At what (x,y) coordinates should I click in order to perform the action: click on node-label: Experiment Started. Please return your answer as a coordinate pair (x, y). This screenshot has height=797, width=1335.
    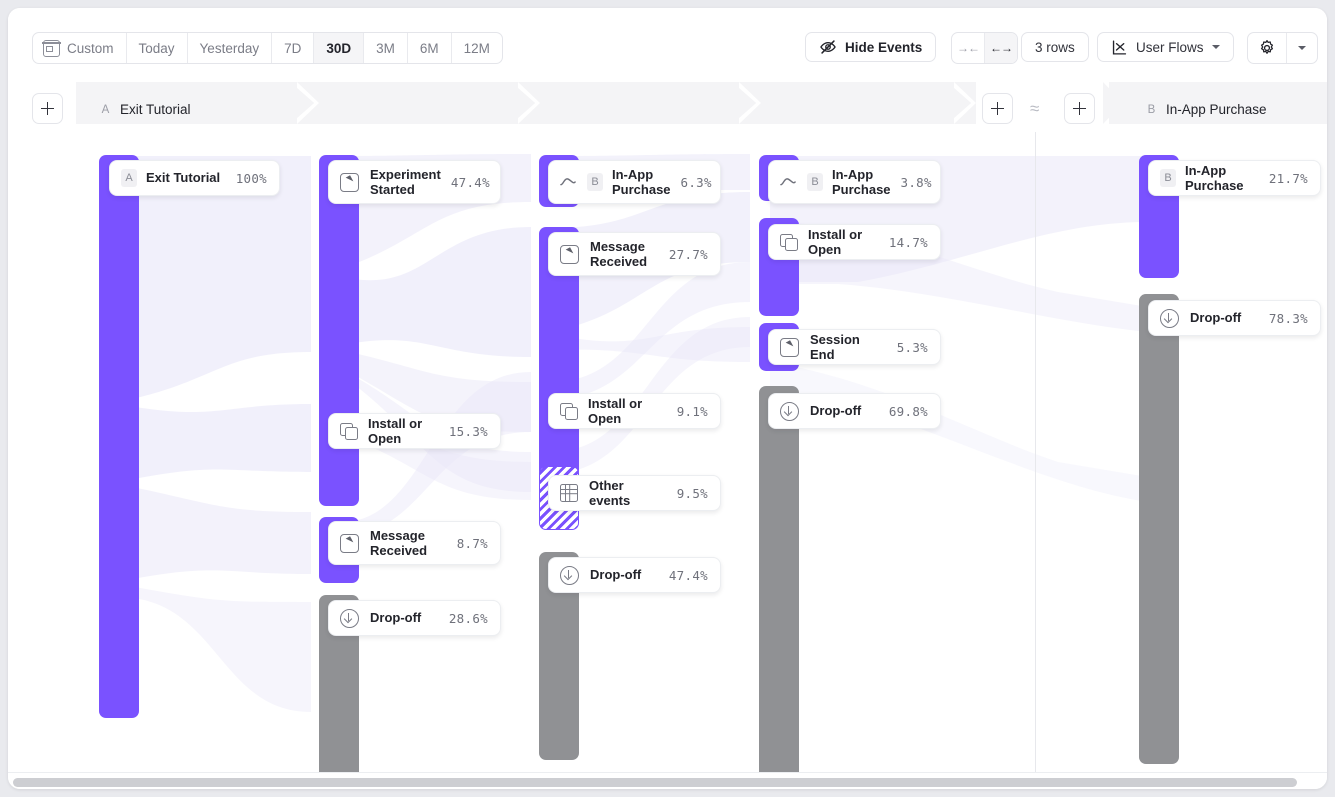
    Looking at the image, I should click on (405, 182).